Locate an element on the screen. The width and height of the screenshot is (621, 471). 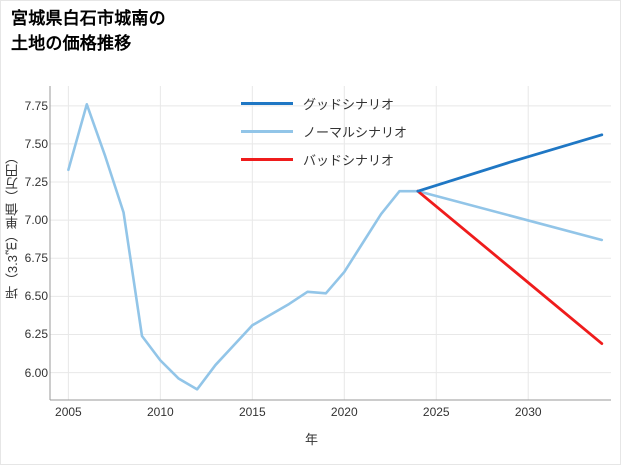
x-tick-label: 2010 is located at coordinates (160, 412).